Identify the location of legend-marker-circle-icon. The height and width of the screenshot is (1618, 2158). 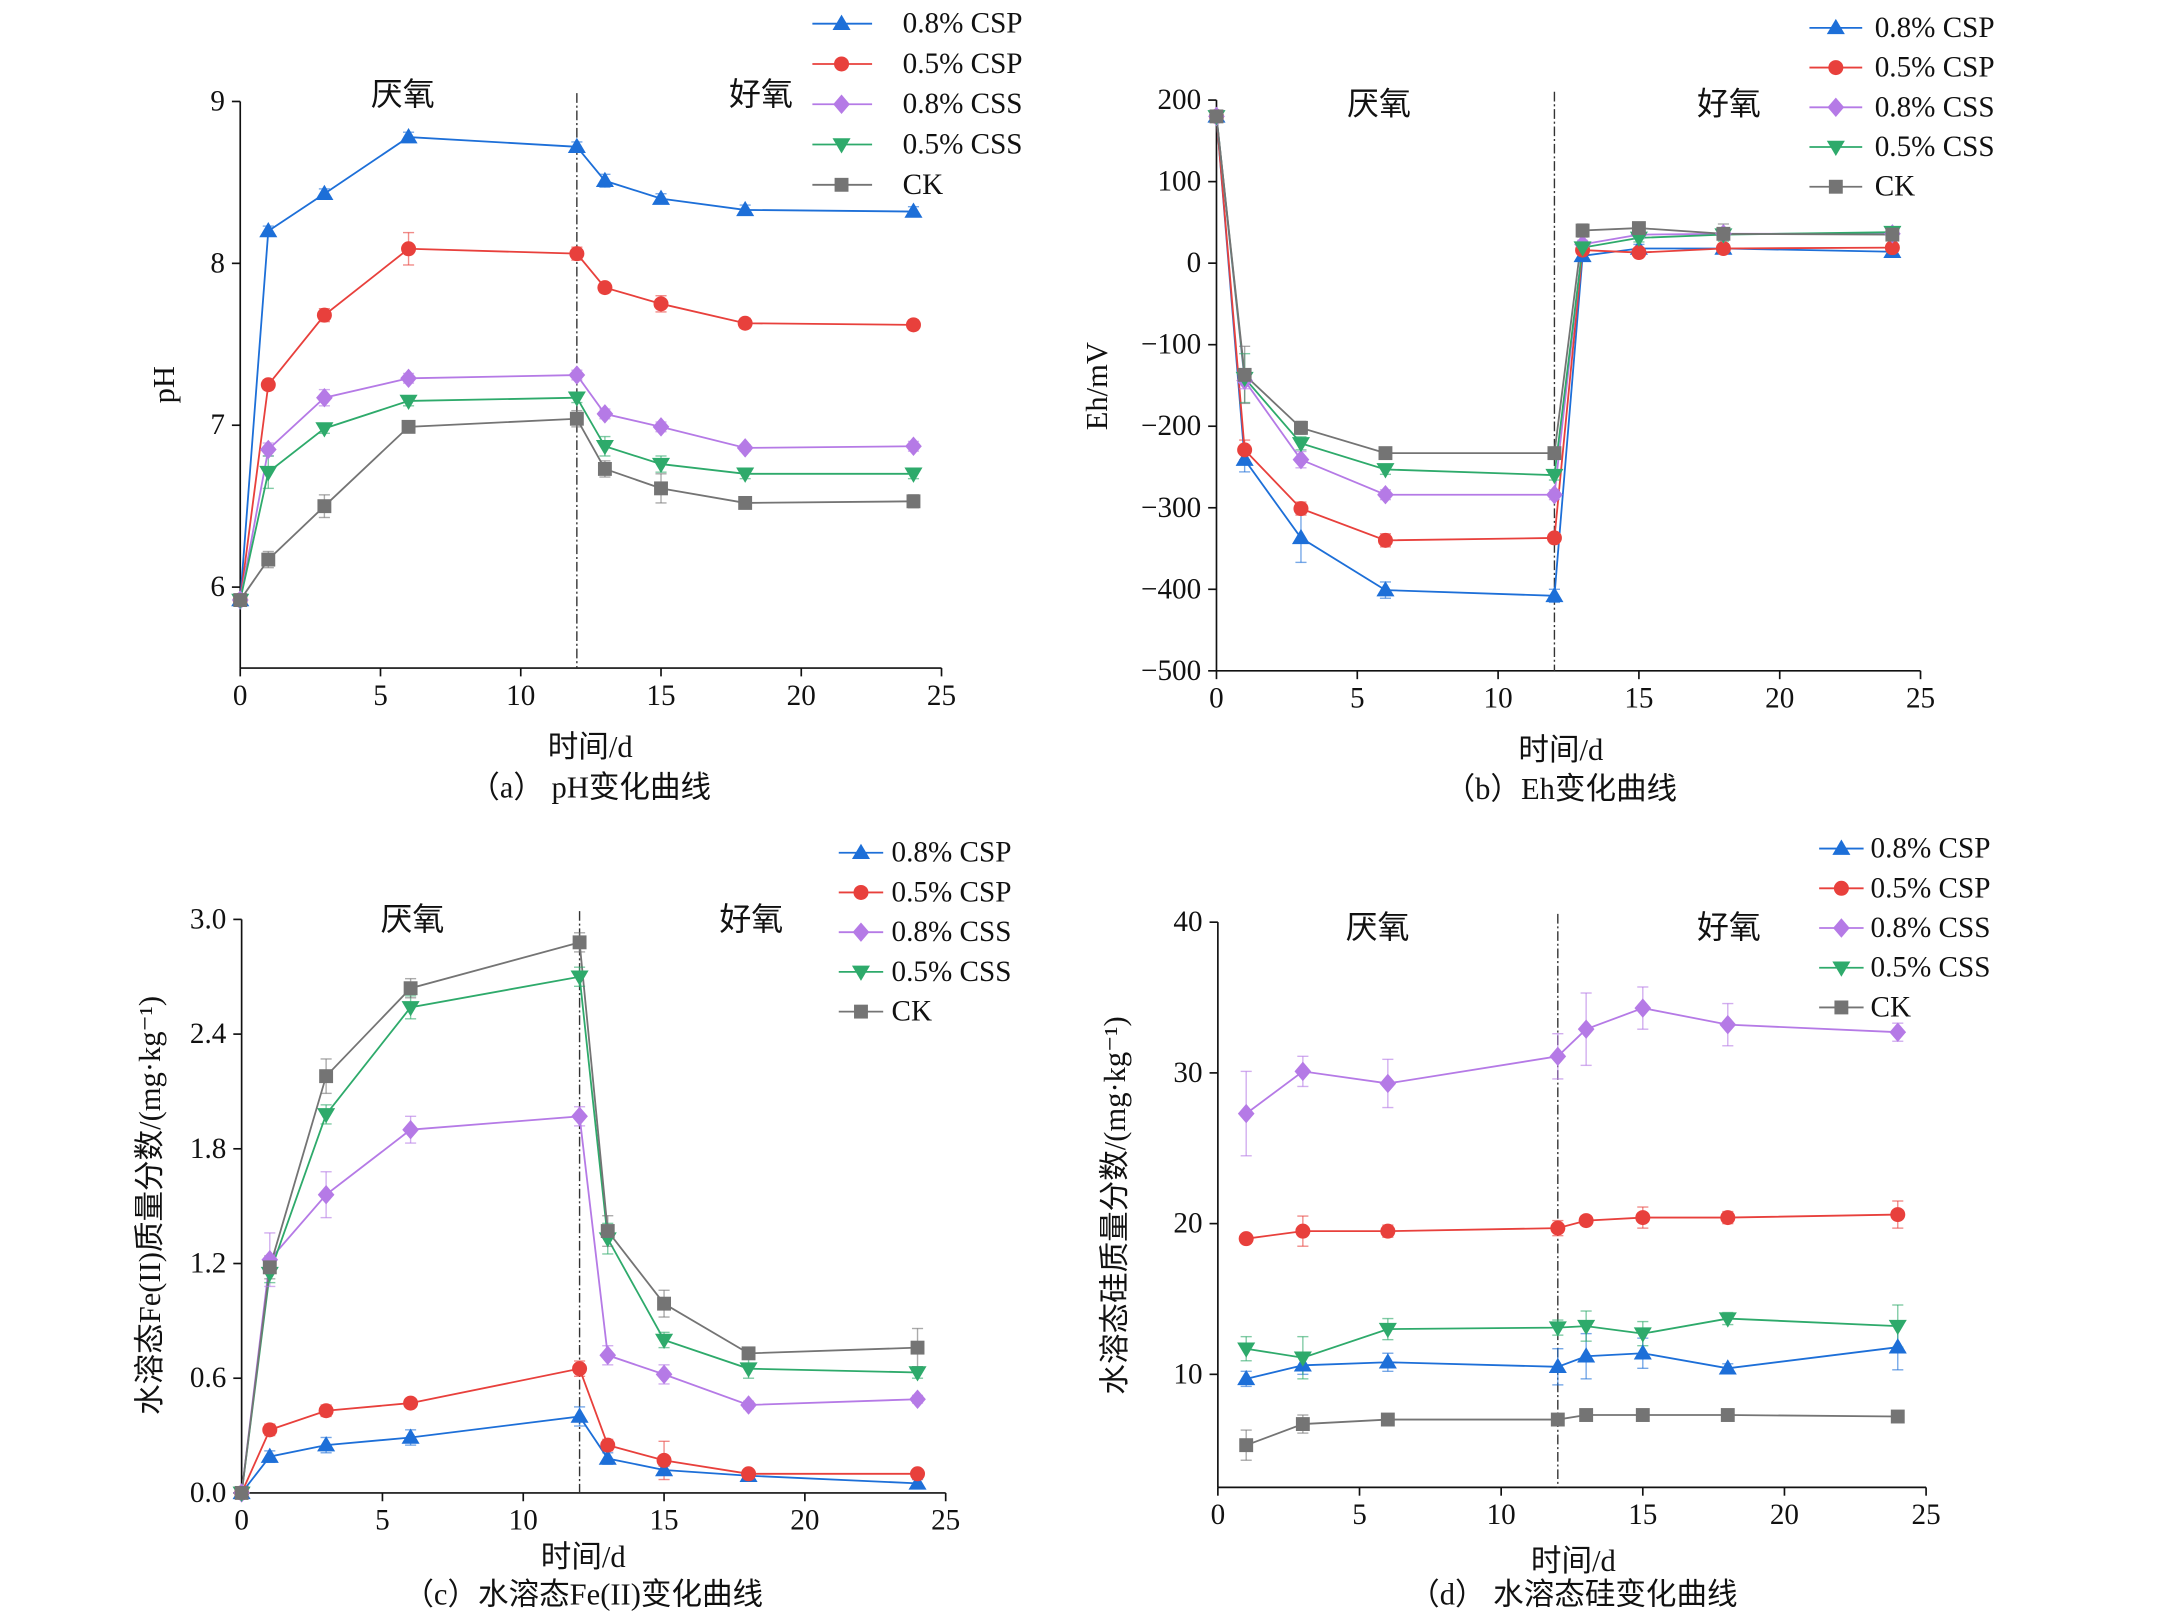
(1841, 888).